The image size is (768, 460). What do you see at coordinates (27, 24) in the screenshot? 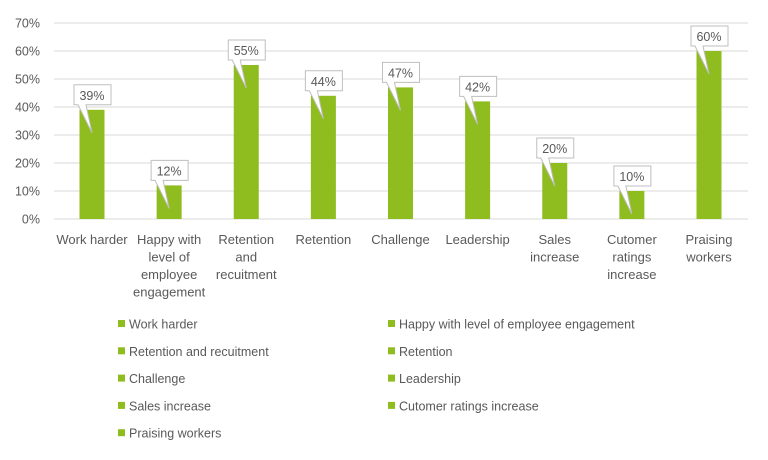
I see `y-tick-label: 70%` at bounding box center [27, 24].